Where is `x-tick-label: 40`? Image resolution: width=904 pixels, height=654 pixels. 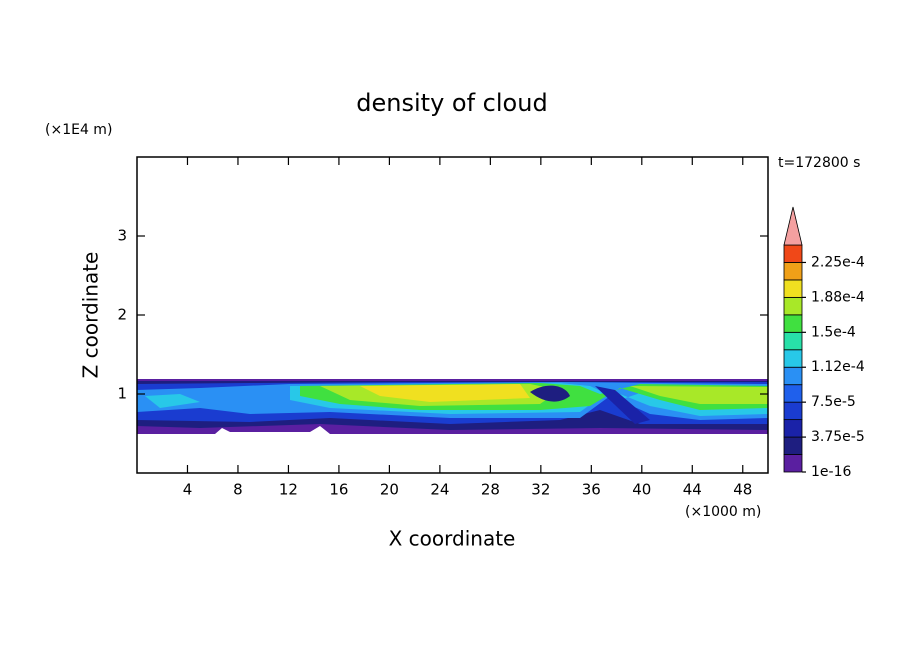 x-tick-label: 40 is located at coordinates (641, 490).